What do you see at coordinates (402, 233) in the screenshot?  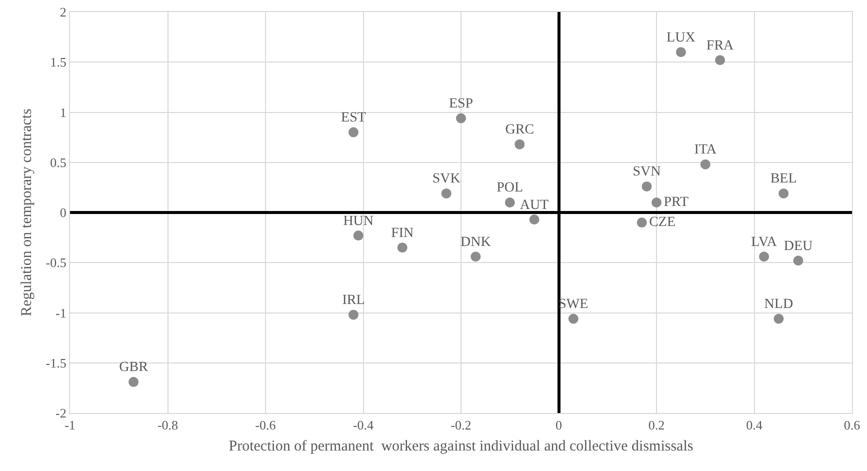 I see `series-label: FIN` at bounding box center [402, 233].